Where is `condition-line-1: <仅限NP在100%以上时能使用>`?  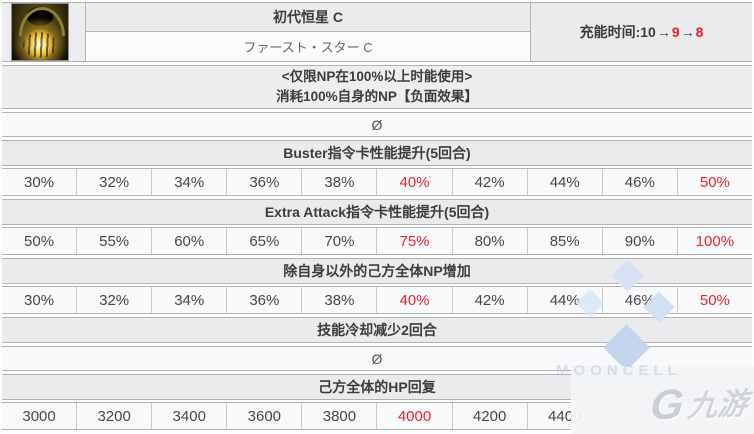
condition-line-1: <仅限NP在100%以上时能使用> is located at coordinates (377, 76).